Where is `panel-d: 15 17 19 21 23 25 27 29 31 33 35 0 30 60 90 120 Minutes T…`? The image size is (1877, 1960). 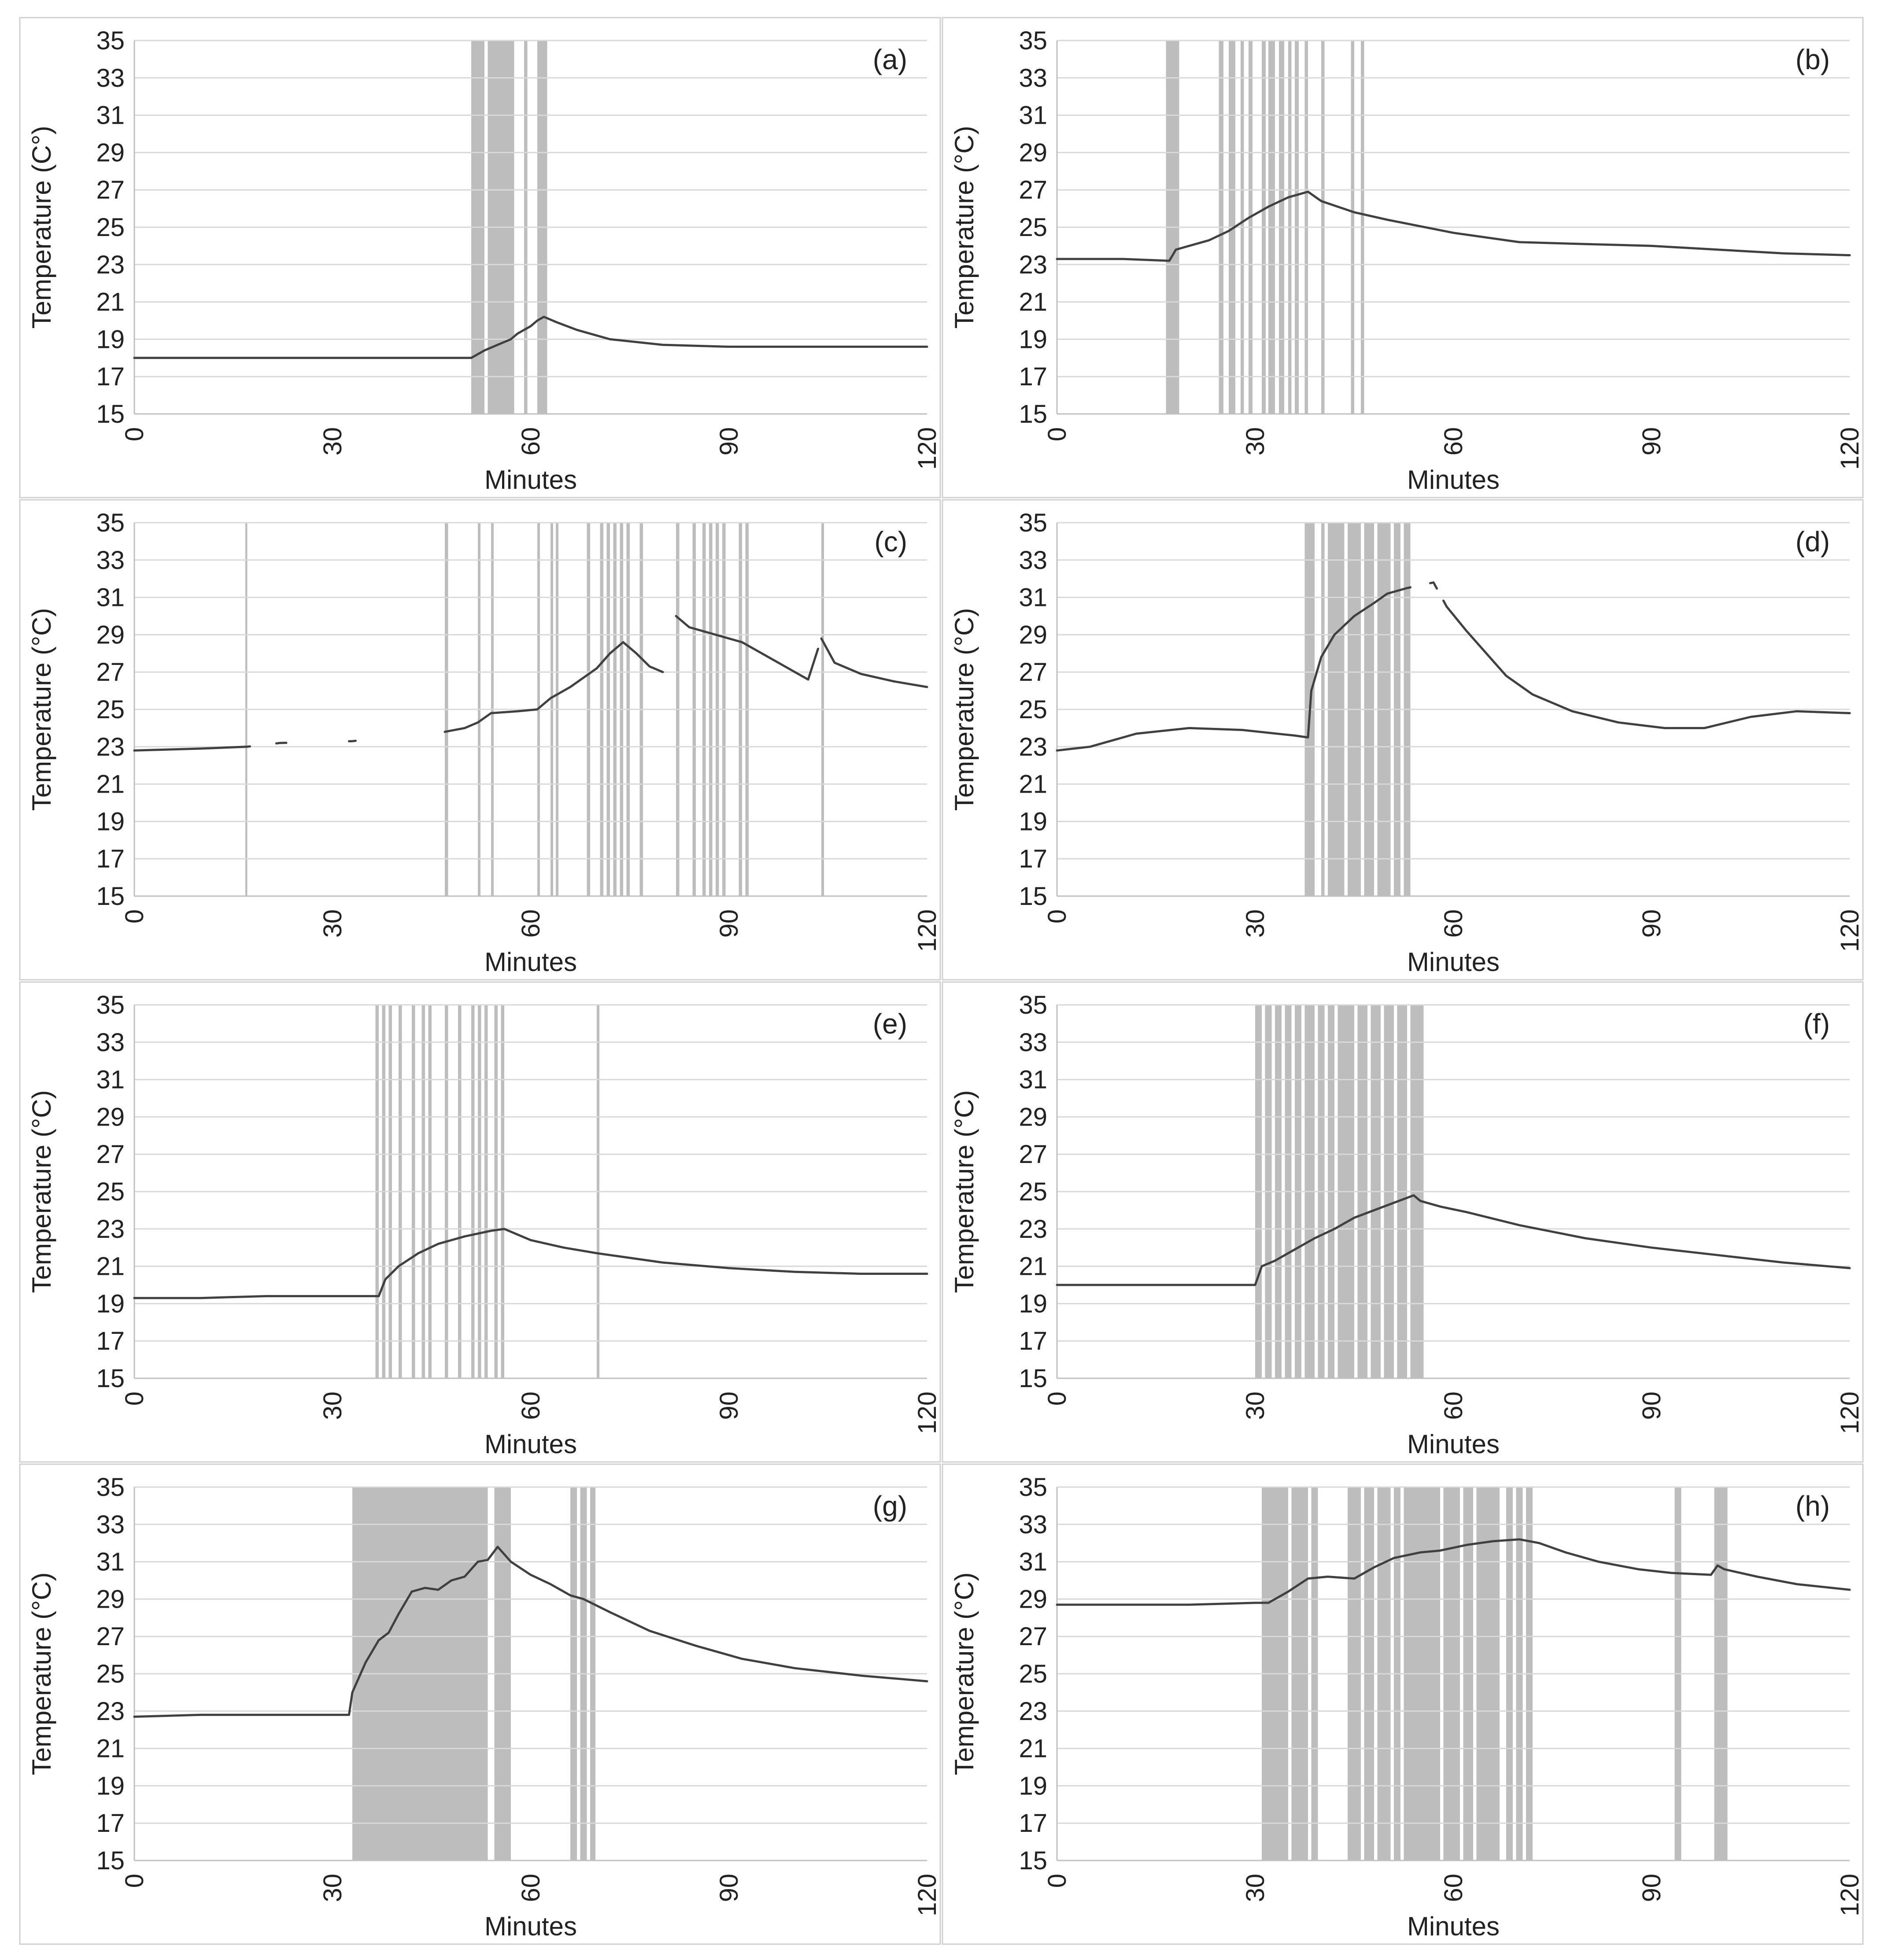 panel-d: 15 17 19 21 23 25 27 29 31 33 35 0 30 60 90 120 Minutes T… is located at coordinates (1403, 740).